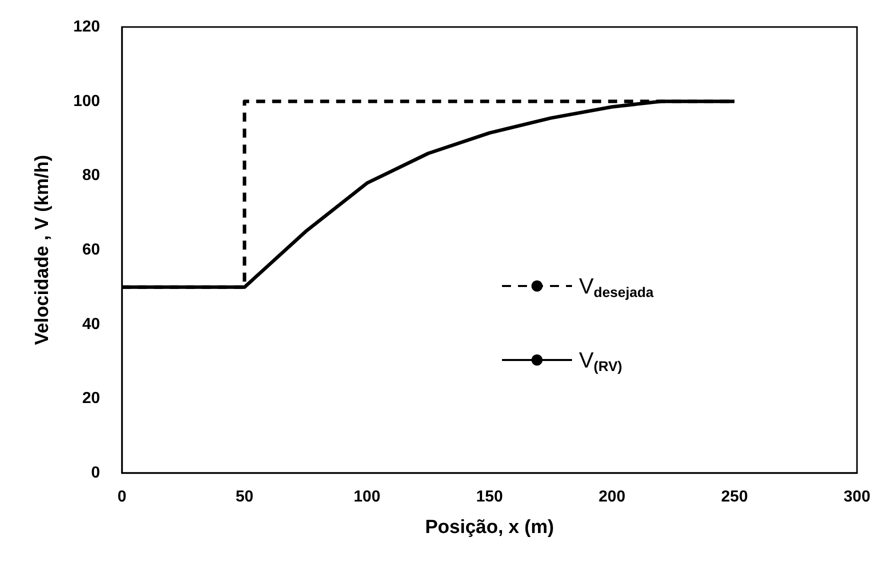 Image resolution: width=894 pixels, height=573 pixels. What do you see at coordinates (91, 250) in the screenshot?
I see `y-tick-label: 60` at bounding box center [91, 250].